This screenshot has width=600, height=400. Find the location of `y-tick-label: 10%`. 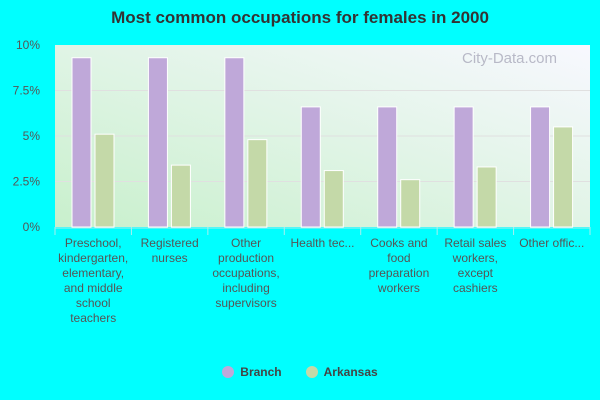

y-tick-label: 10% is located at coordinates (28, 45).